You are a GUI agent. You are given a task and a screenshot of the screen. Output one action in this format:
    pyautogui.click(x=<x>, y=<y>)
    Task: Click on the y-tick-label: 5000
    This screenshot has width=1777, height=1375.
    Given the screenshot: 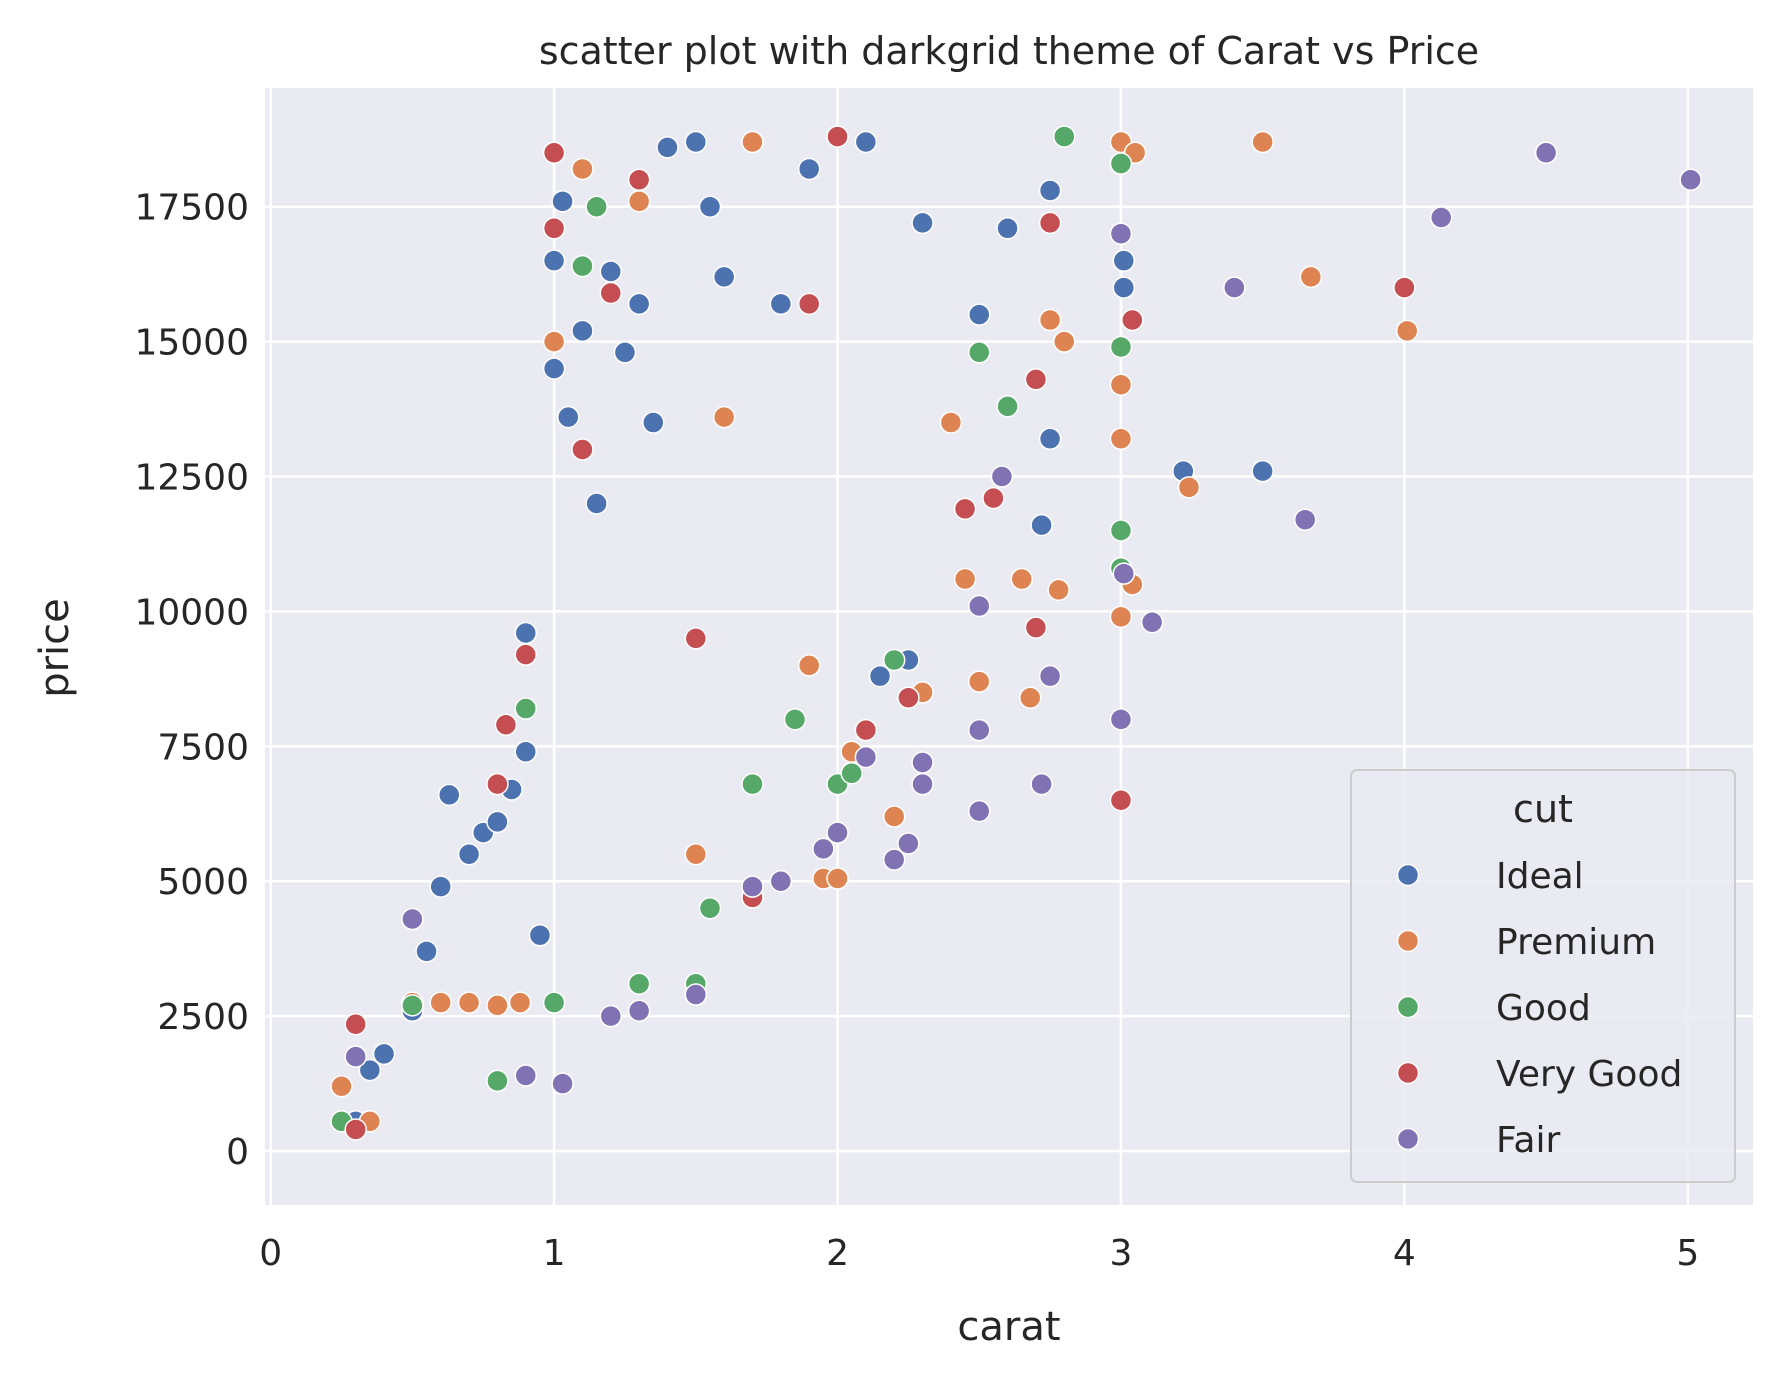 What is the action you would take?
    pyautogui.click(x=203, y=882)
    